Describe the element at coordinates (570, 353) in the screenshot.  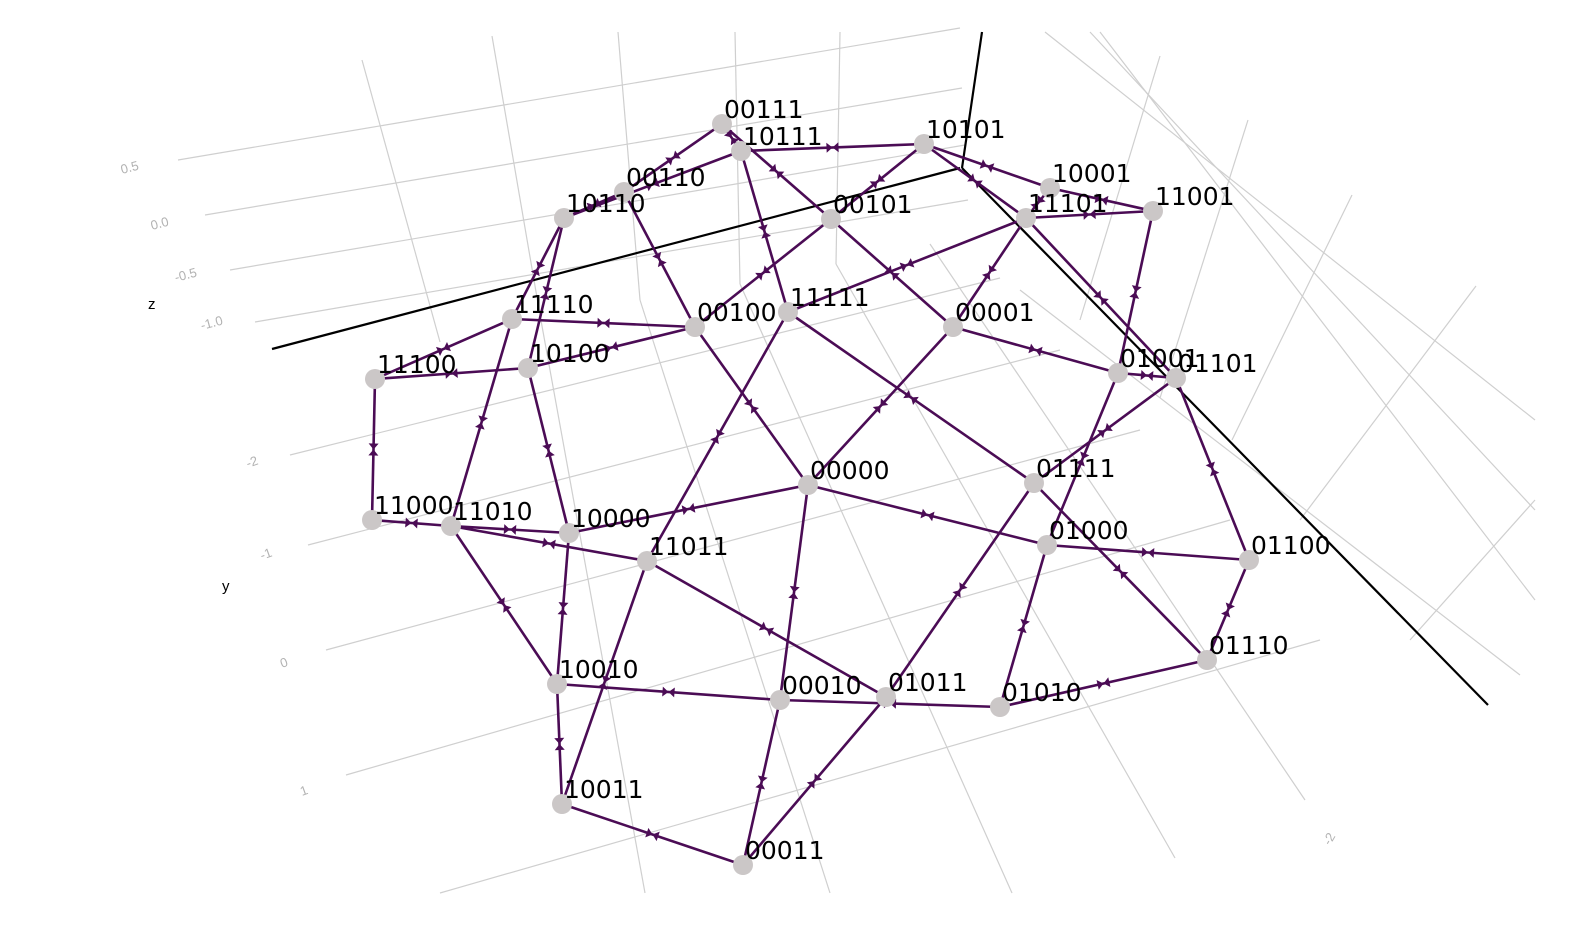
I see `node-label-10100: 10100` at that location.